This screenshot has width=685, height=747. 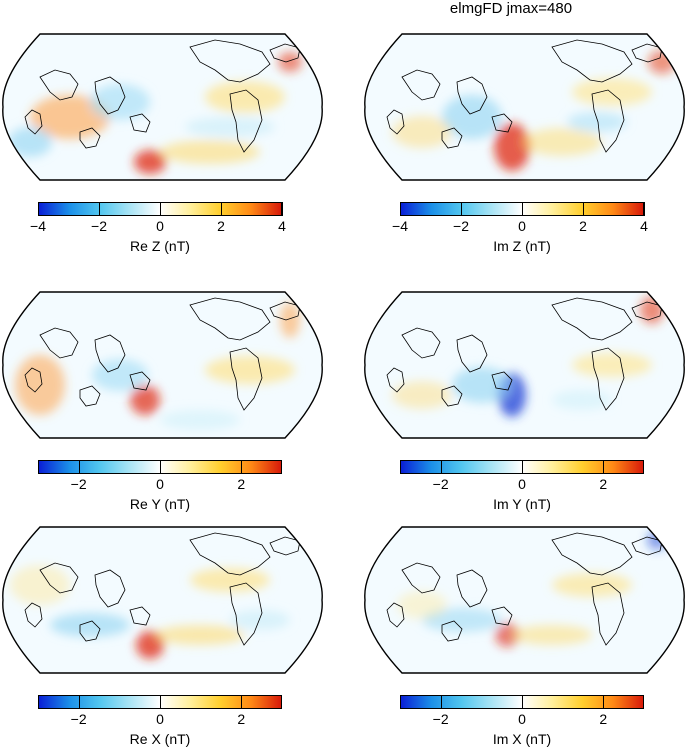 I want to click on map-panel: −4 −2 0 2 4 Re Z (nT), so click(x=162, y=138).